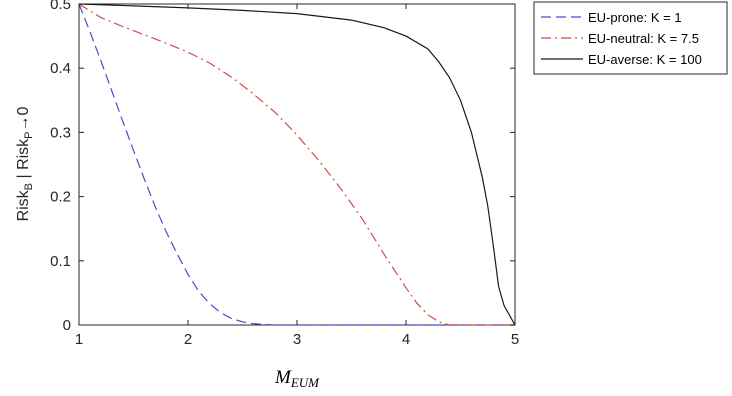 The height and width of the screenshot is (396, 732). I want to click on legend-label: EU-averse: K = 100, so click(645, 59).